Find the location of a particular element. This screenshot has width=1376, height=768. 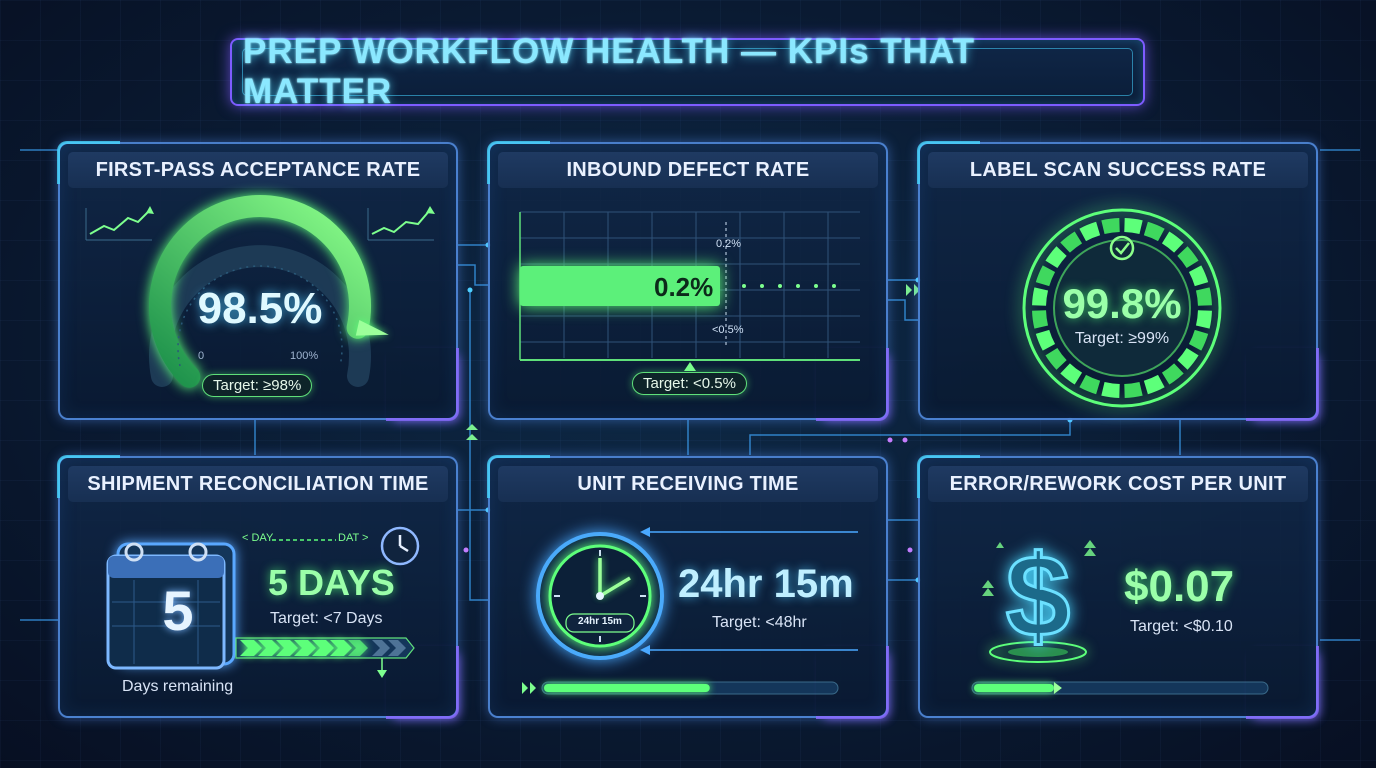

dollar-icon: $ is located at coordinates (1039, 596).